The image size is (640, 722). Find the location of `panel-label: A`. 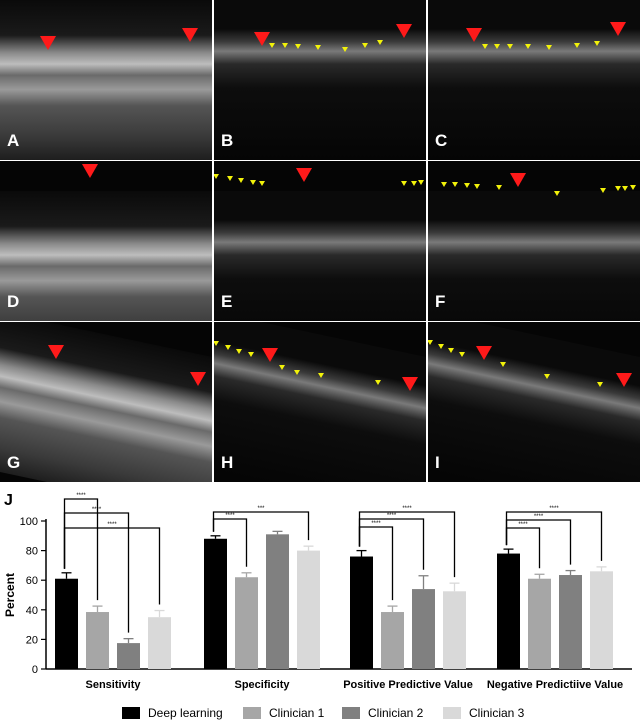

panel-label: A is located at coordinates (13, 140).